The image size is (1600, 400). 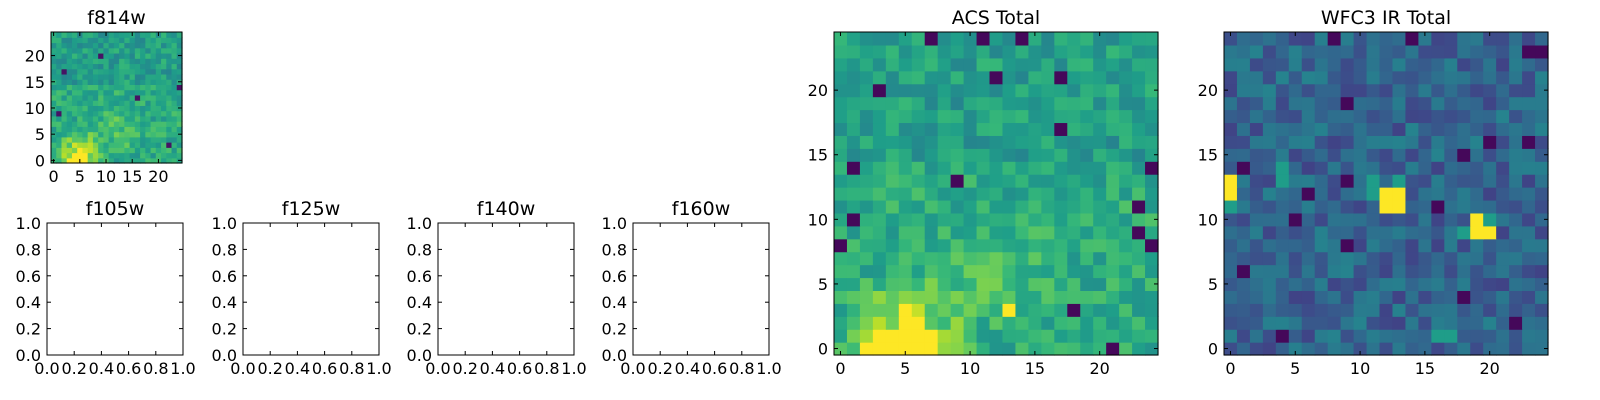 I want to click on x-tick-label: 1.0, so click(x=182, y=368).